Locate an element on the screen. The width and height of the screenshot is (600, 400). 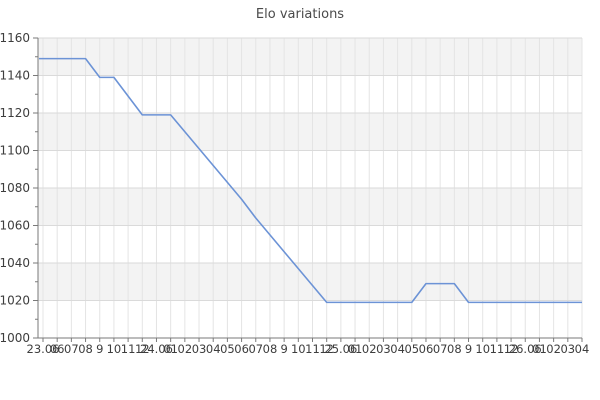
y-tick-label: 1040 is located at coordinates (15, 263).